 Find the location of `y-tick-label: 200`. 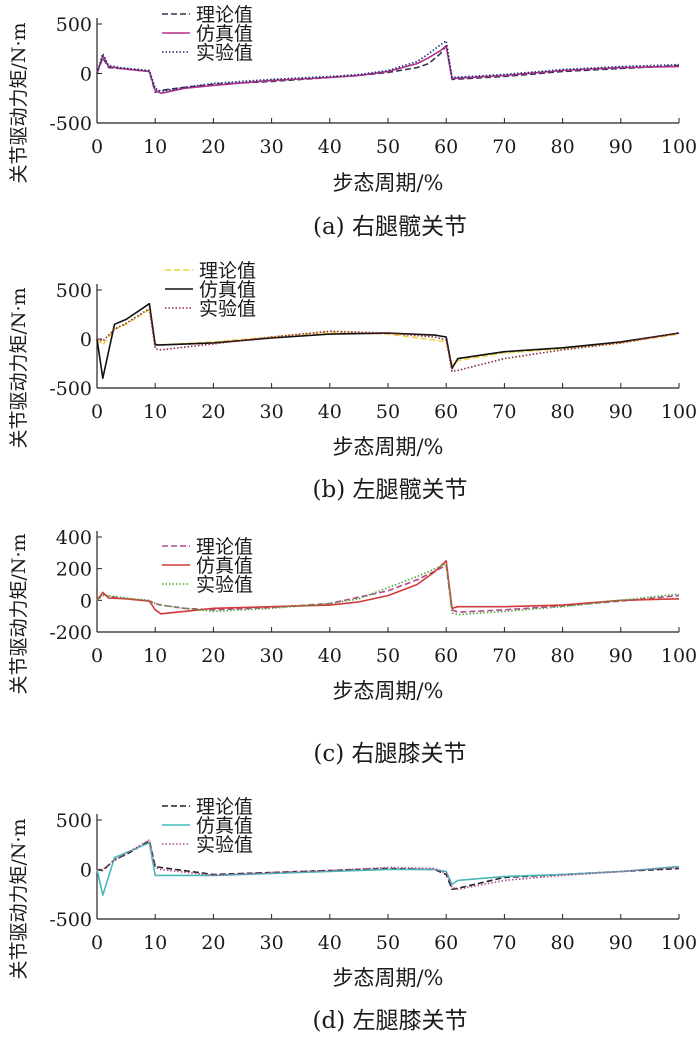

y-tick-label: 200 is located at coordinates (74, 570).